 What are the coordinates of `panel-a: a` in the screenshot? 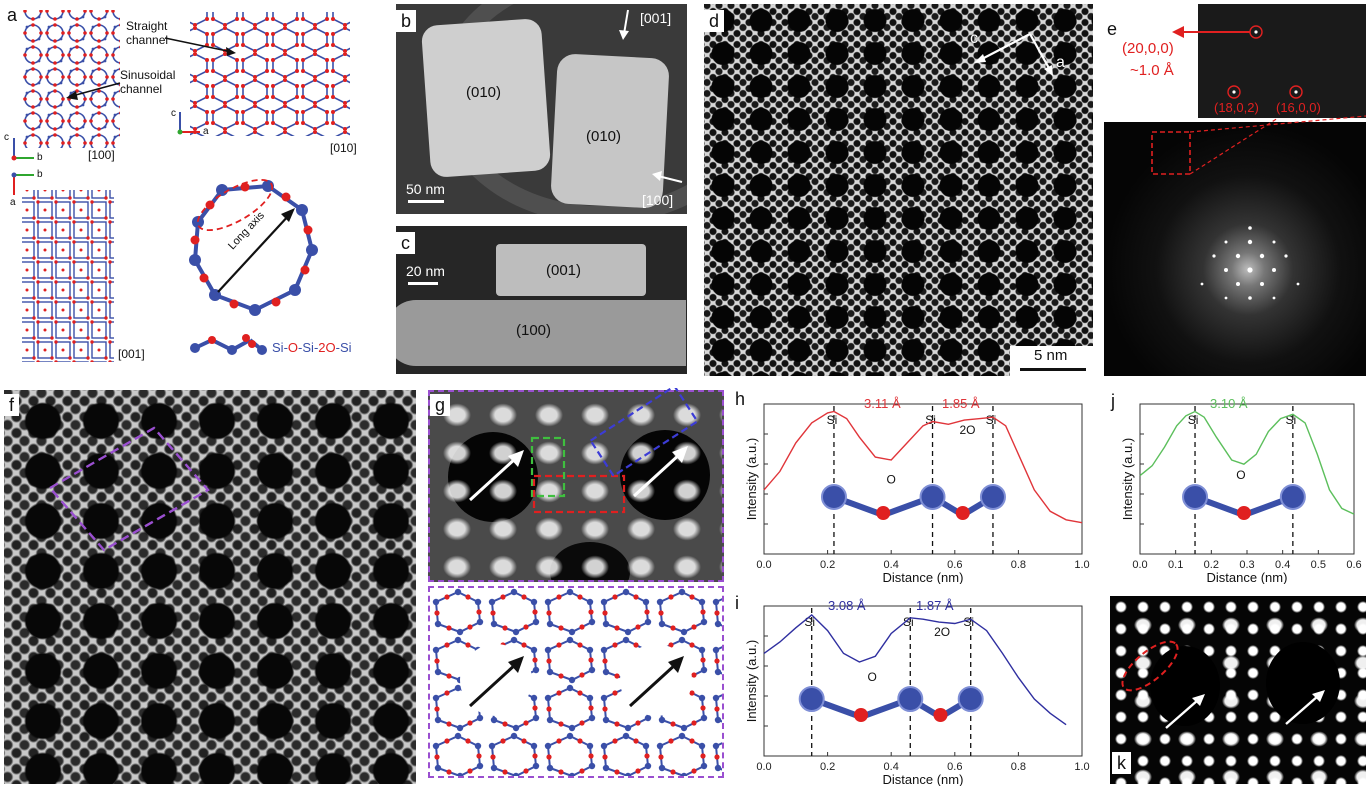 It's located at (197, 189).